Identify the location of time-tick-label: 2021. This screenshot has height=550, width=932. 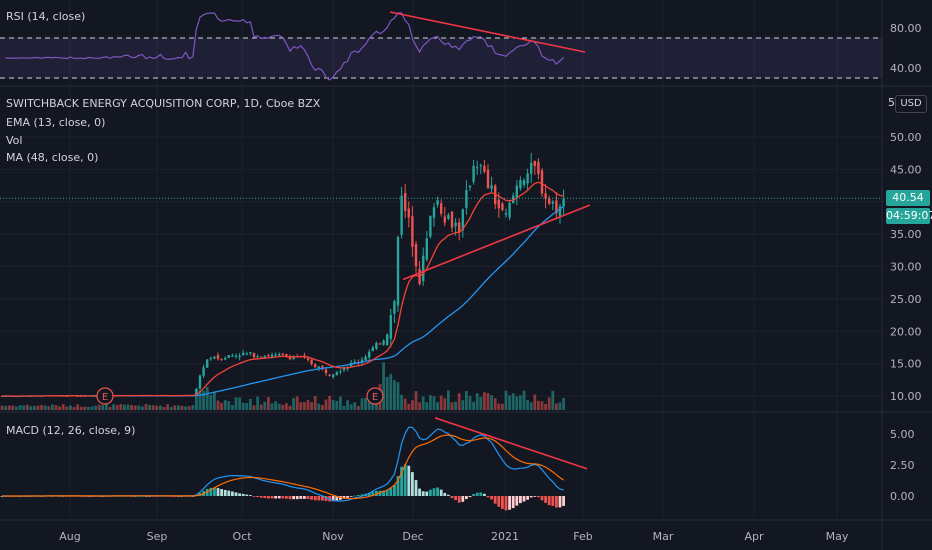
(505, 536).